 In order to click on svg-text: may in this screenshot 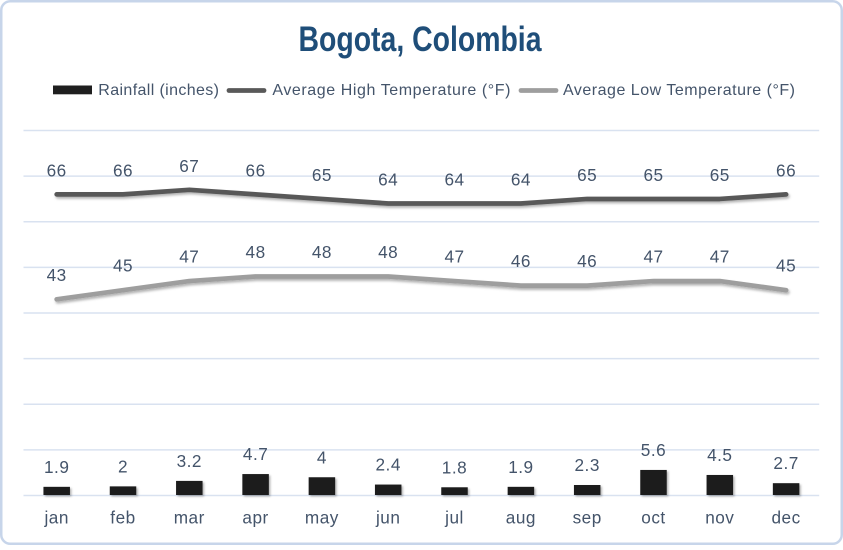, I will do `click(322, 518)`.